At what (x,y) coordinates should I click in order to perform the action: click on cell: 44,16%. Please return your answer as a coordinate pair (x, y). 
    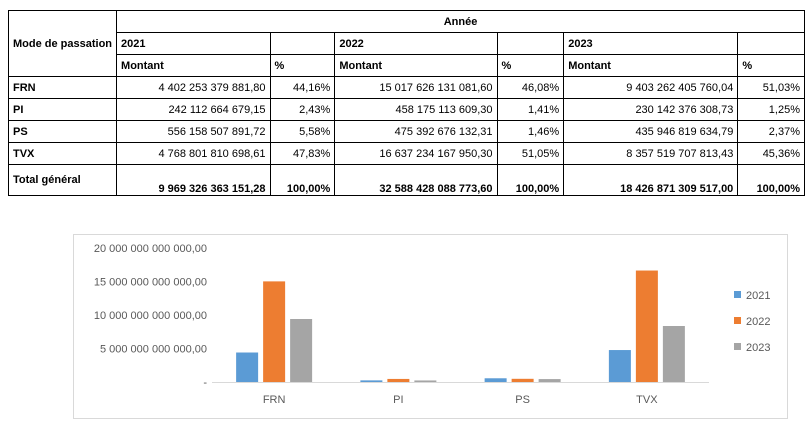
    Looking at the image, I should click on (302, 87).